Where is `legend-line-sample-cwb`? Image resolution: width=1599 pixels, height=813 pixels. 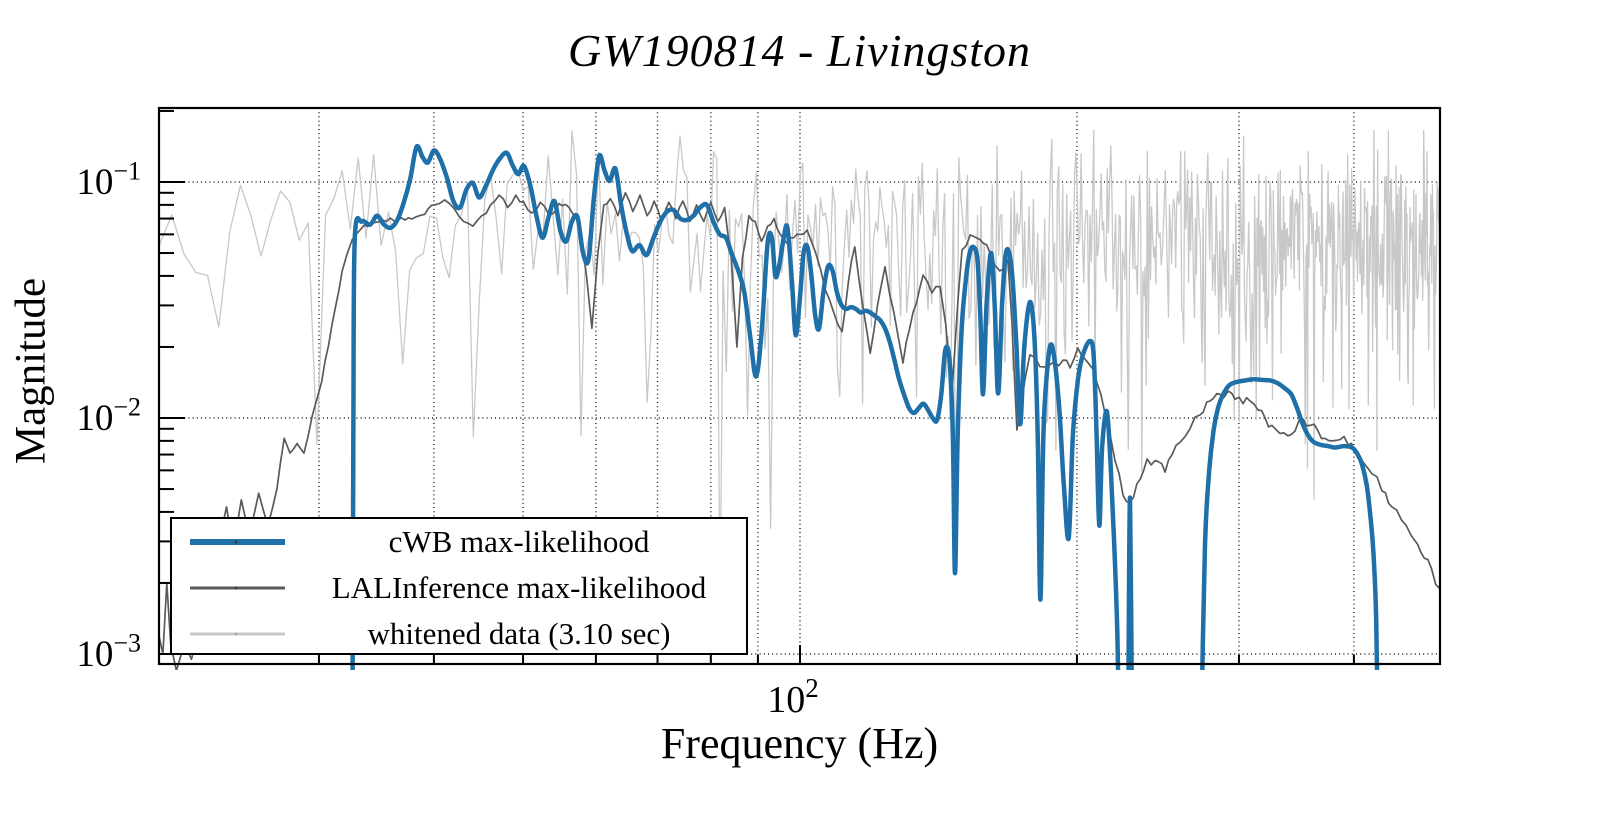
legend-line-sample-cwb is located at coordinates (237, 542).